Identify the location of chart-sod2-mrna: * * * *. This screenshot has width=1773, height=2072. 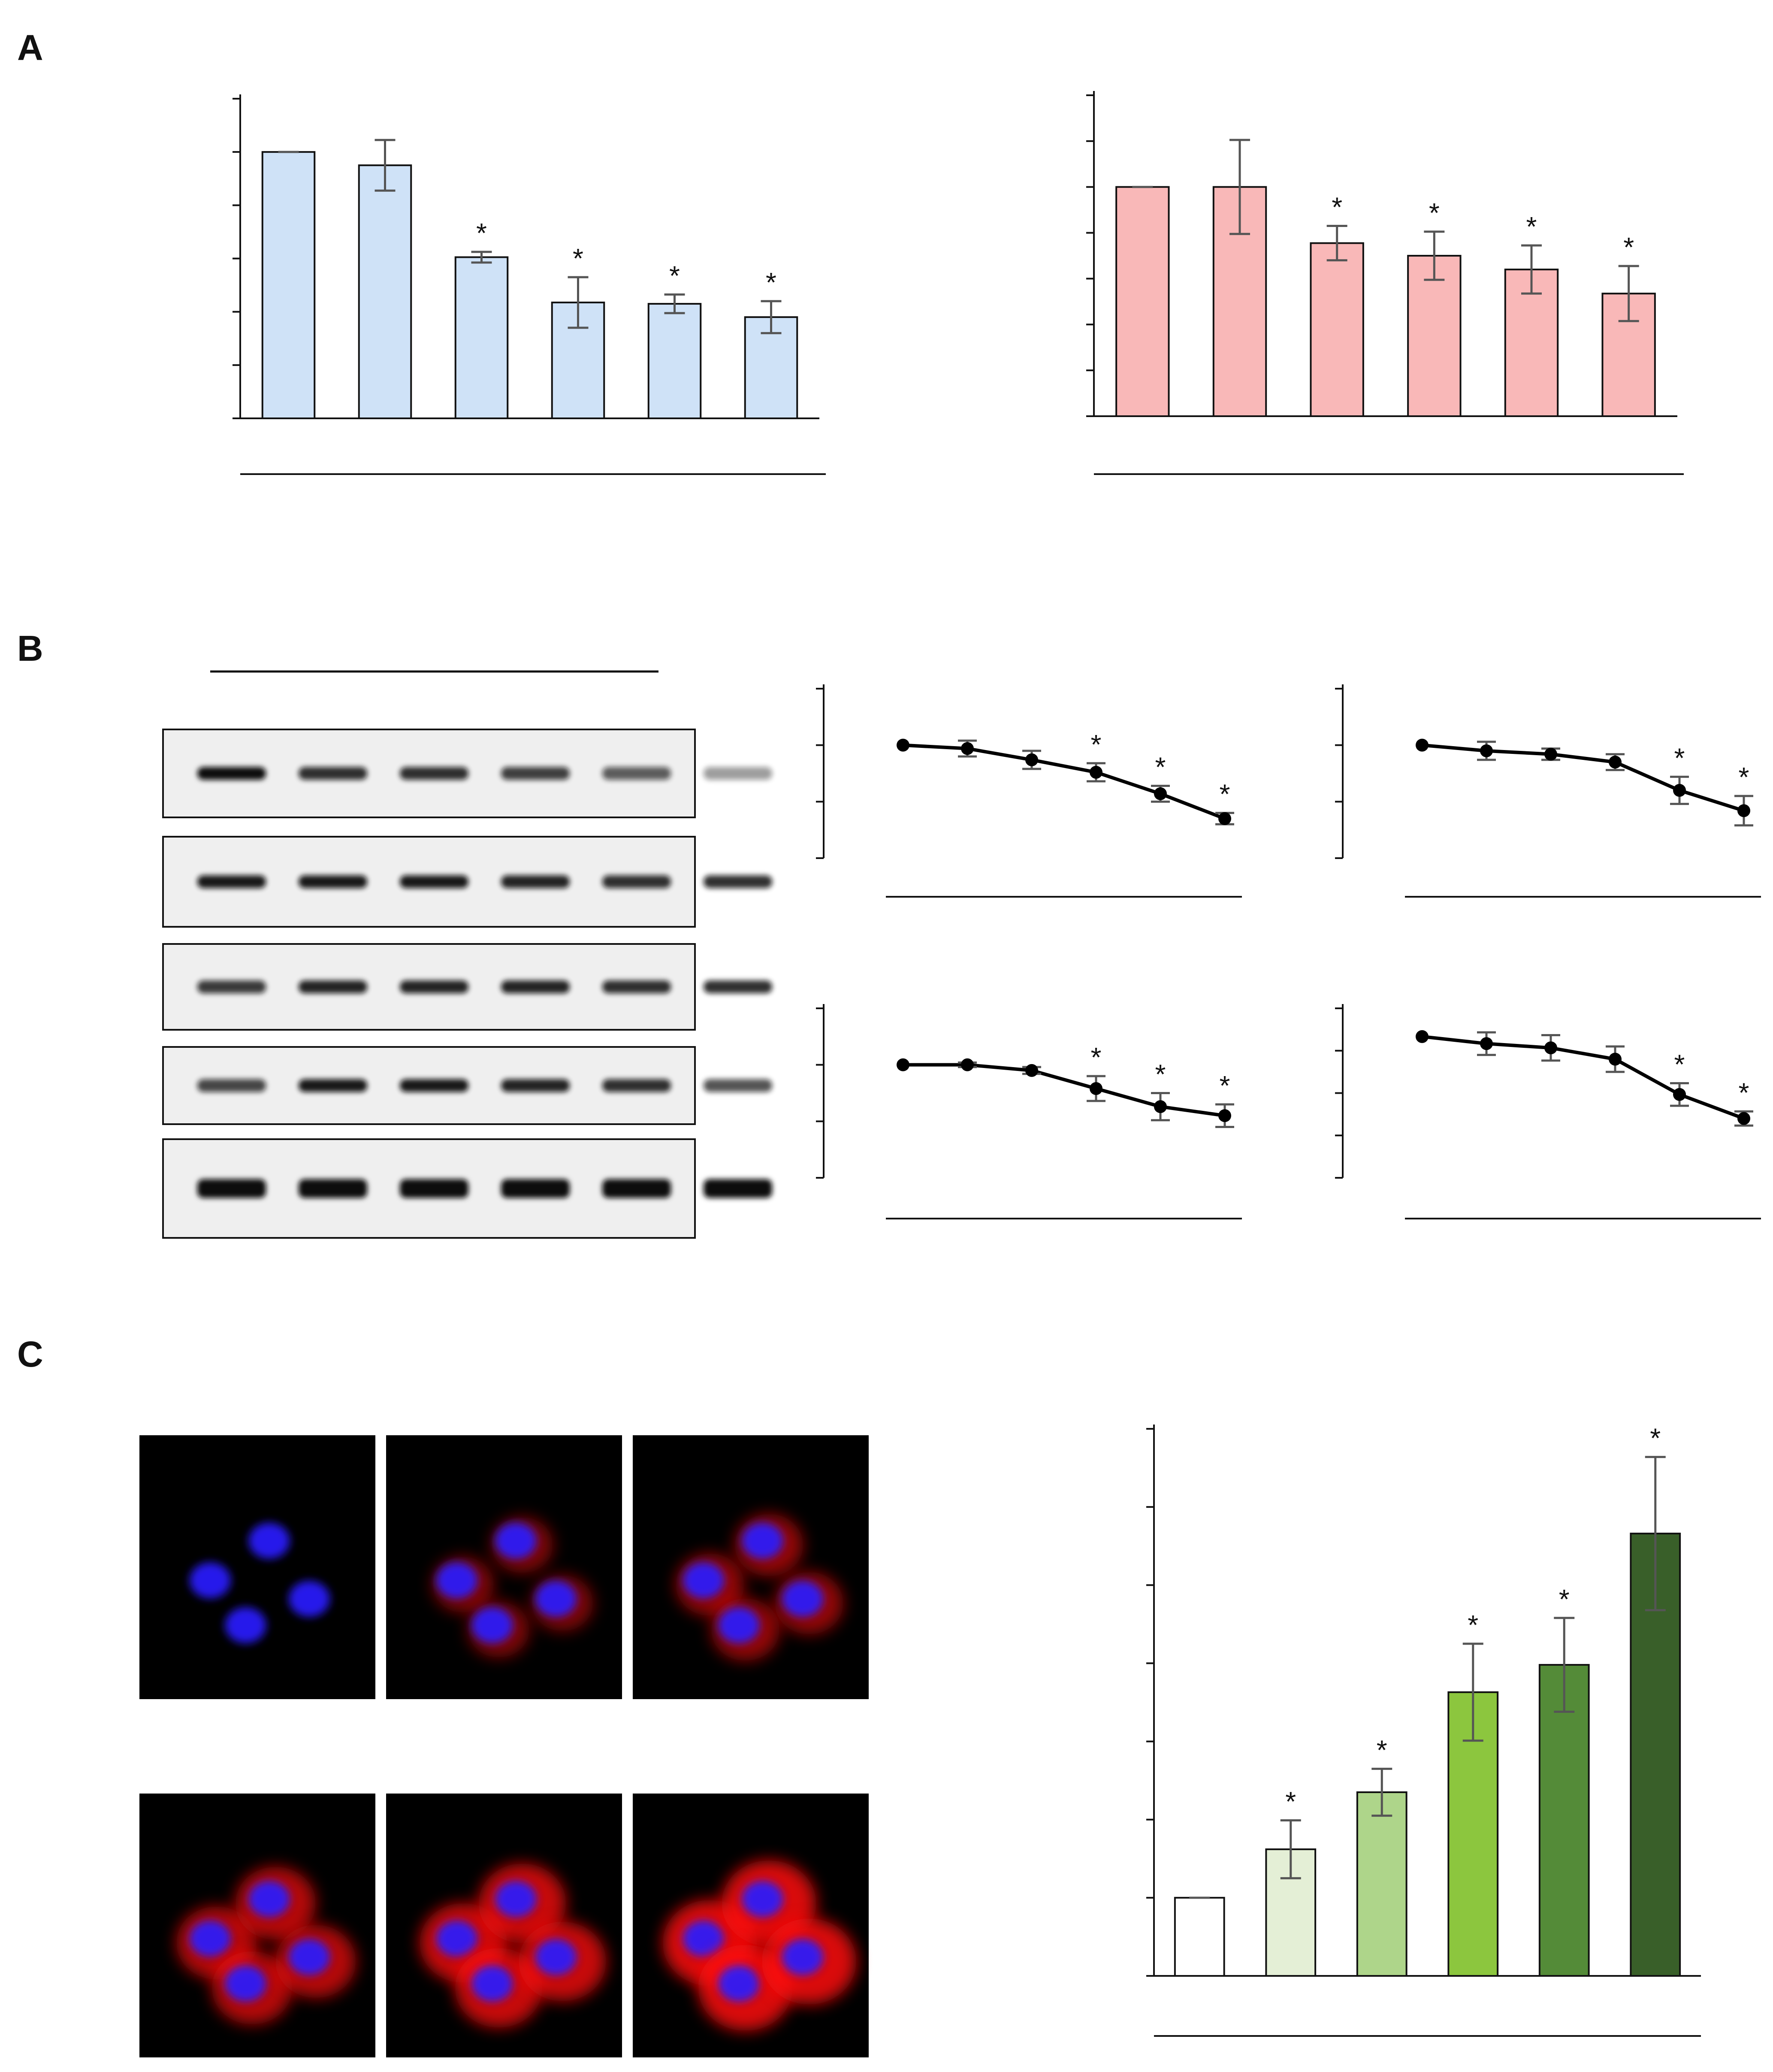
(529, 284).